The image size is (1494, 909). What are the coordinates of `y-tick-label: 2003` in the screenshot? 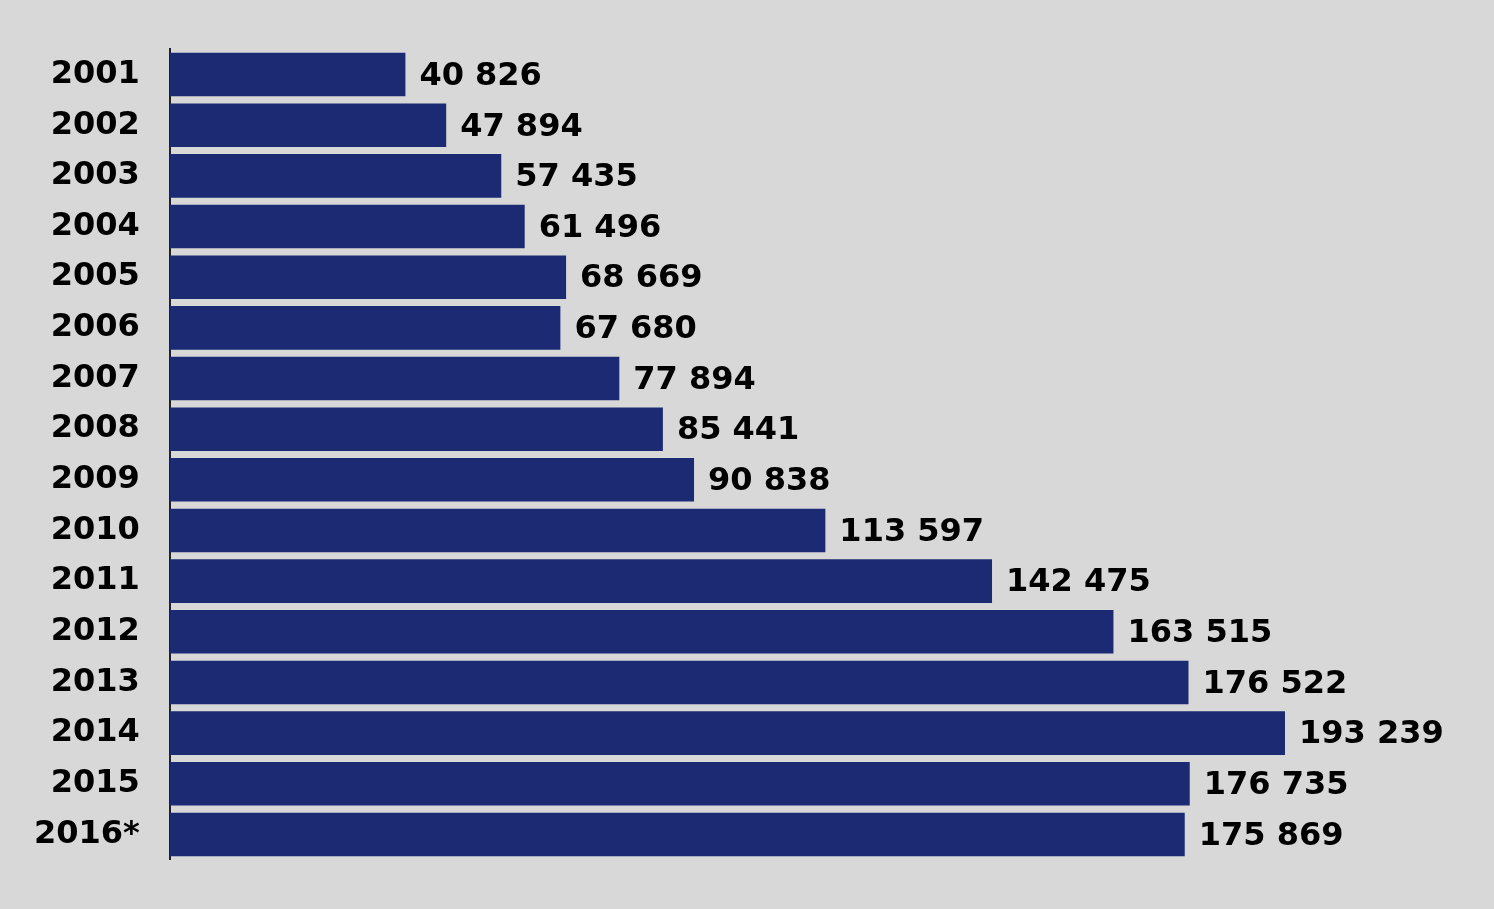 It's located at (95, 173).